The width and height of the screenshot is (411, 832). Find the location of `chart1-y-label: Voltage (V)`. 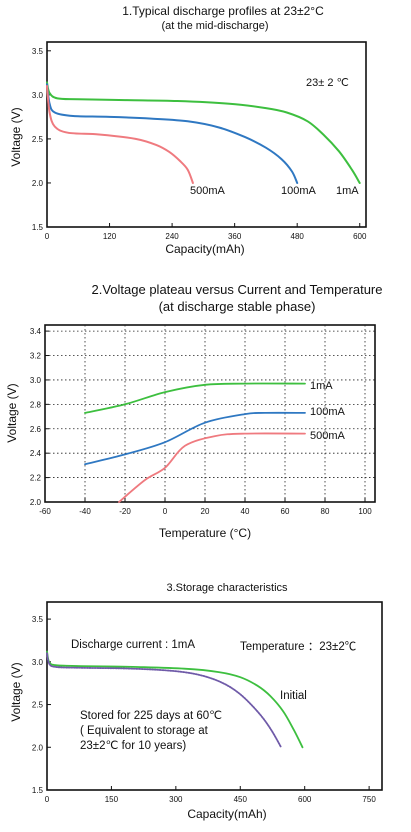

chart1-y-label: Voltage (V) is located at coordinates (16, 136).